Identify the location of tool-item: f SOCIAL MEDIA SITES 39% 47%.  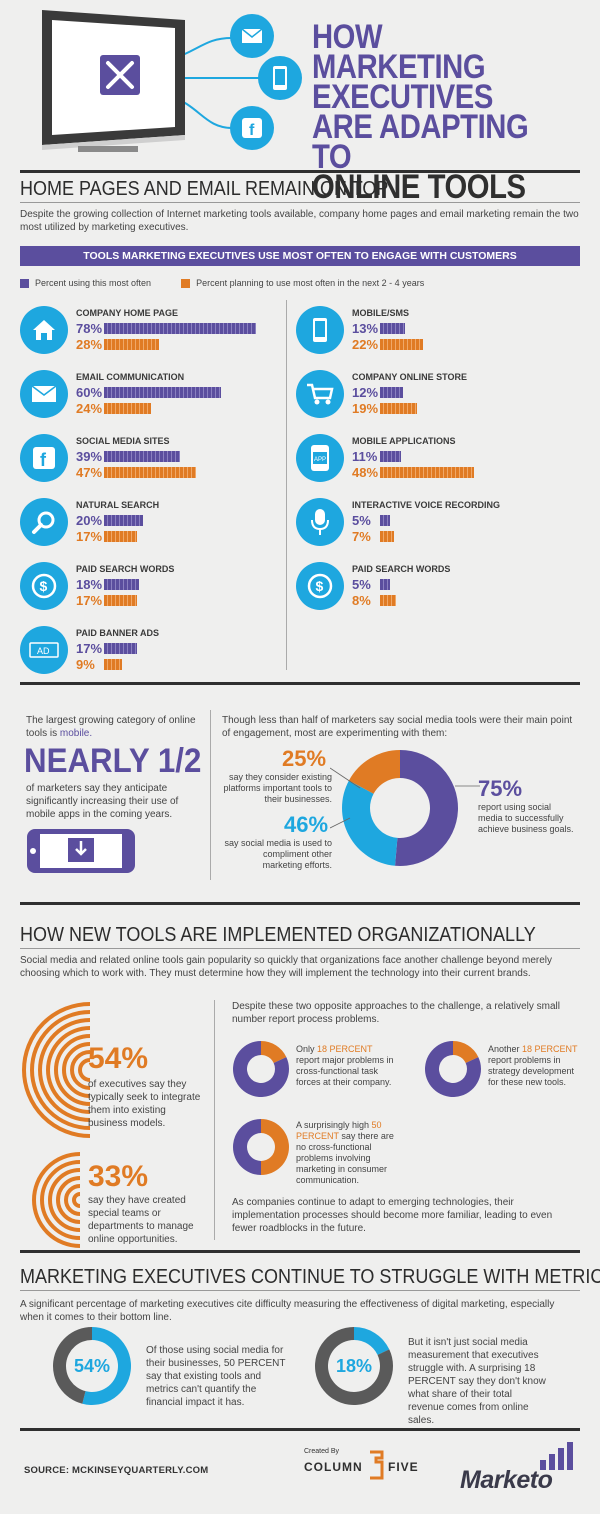
(155, 460).